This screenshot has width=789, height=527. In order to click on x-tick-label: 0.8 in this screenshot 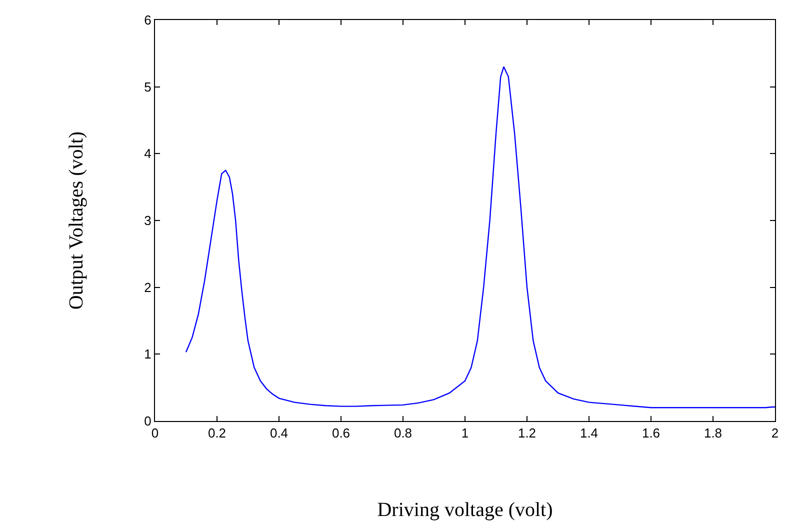, I will do `click(403, 433)`.